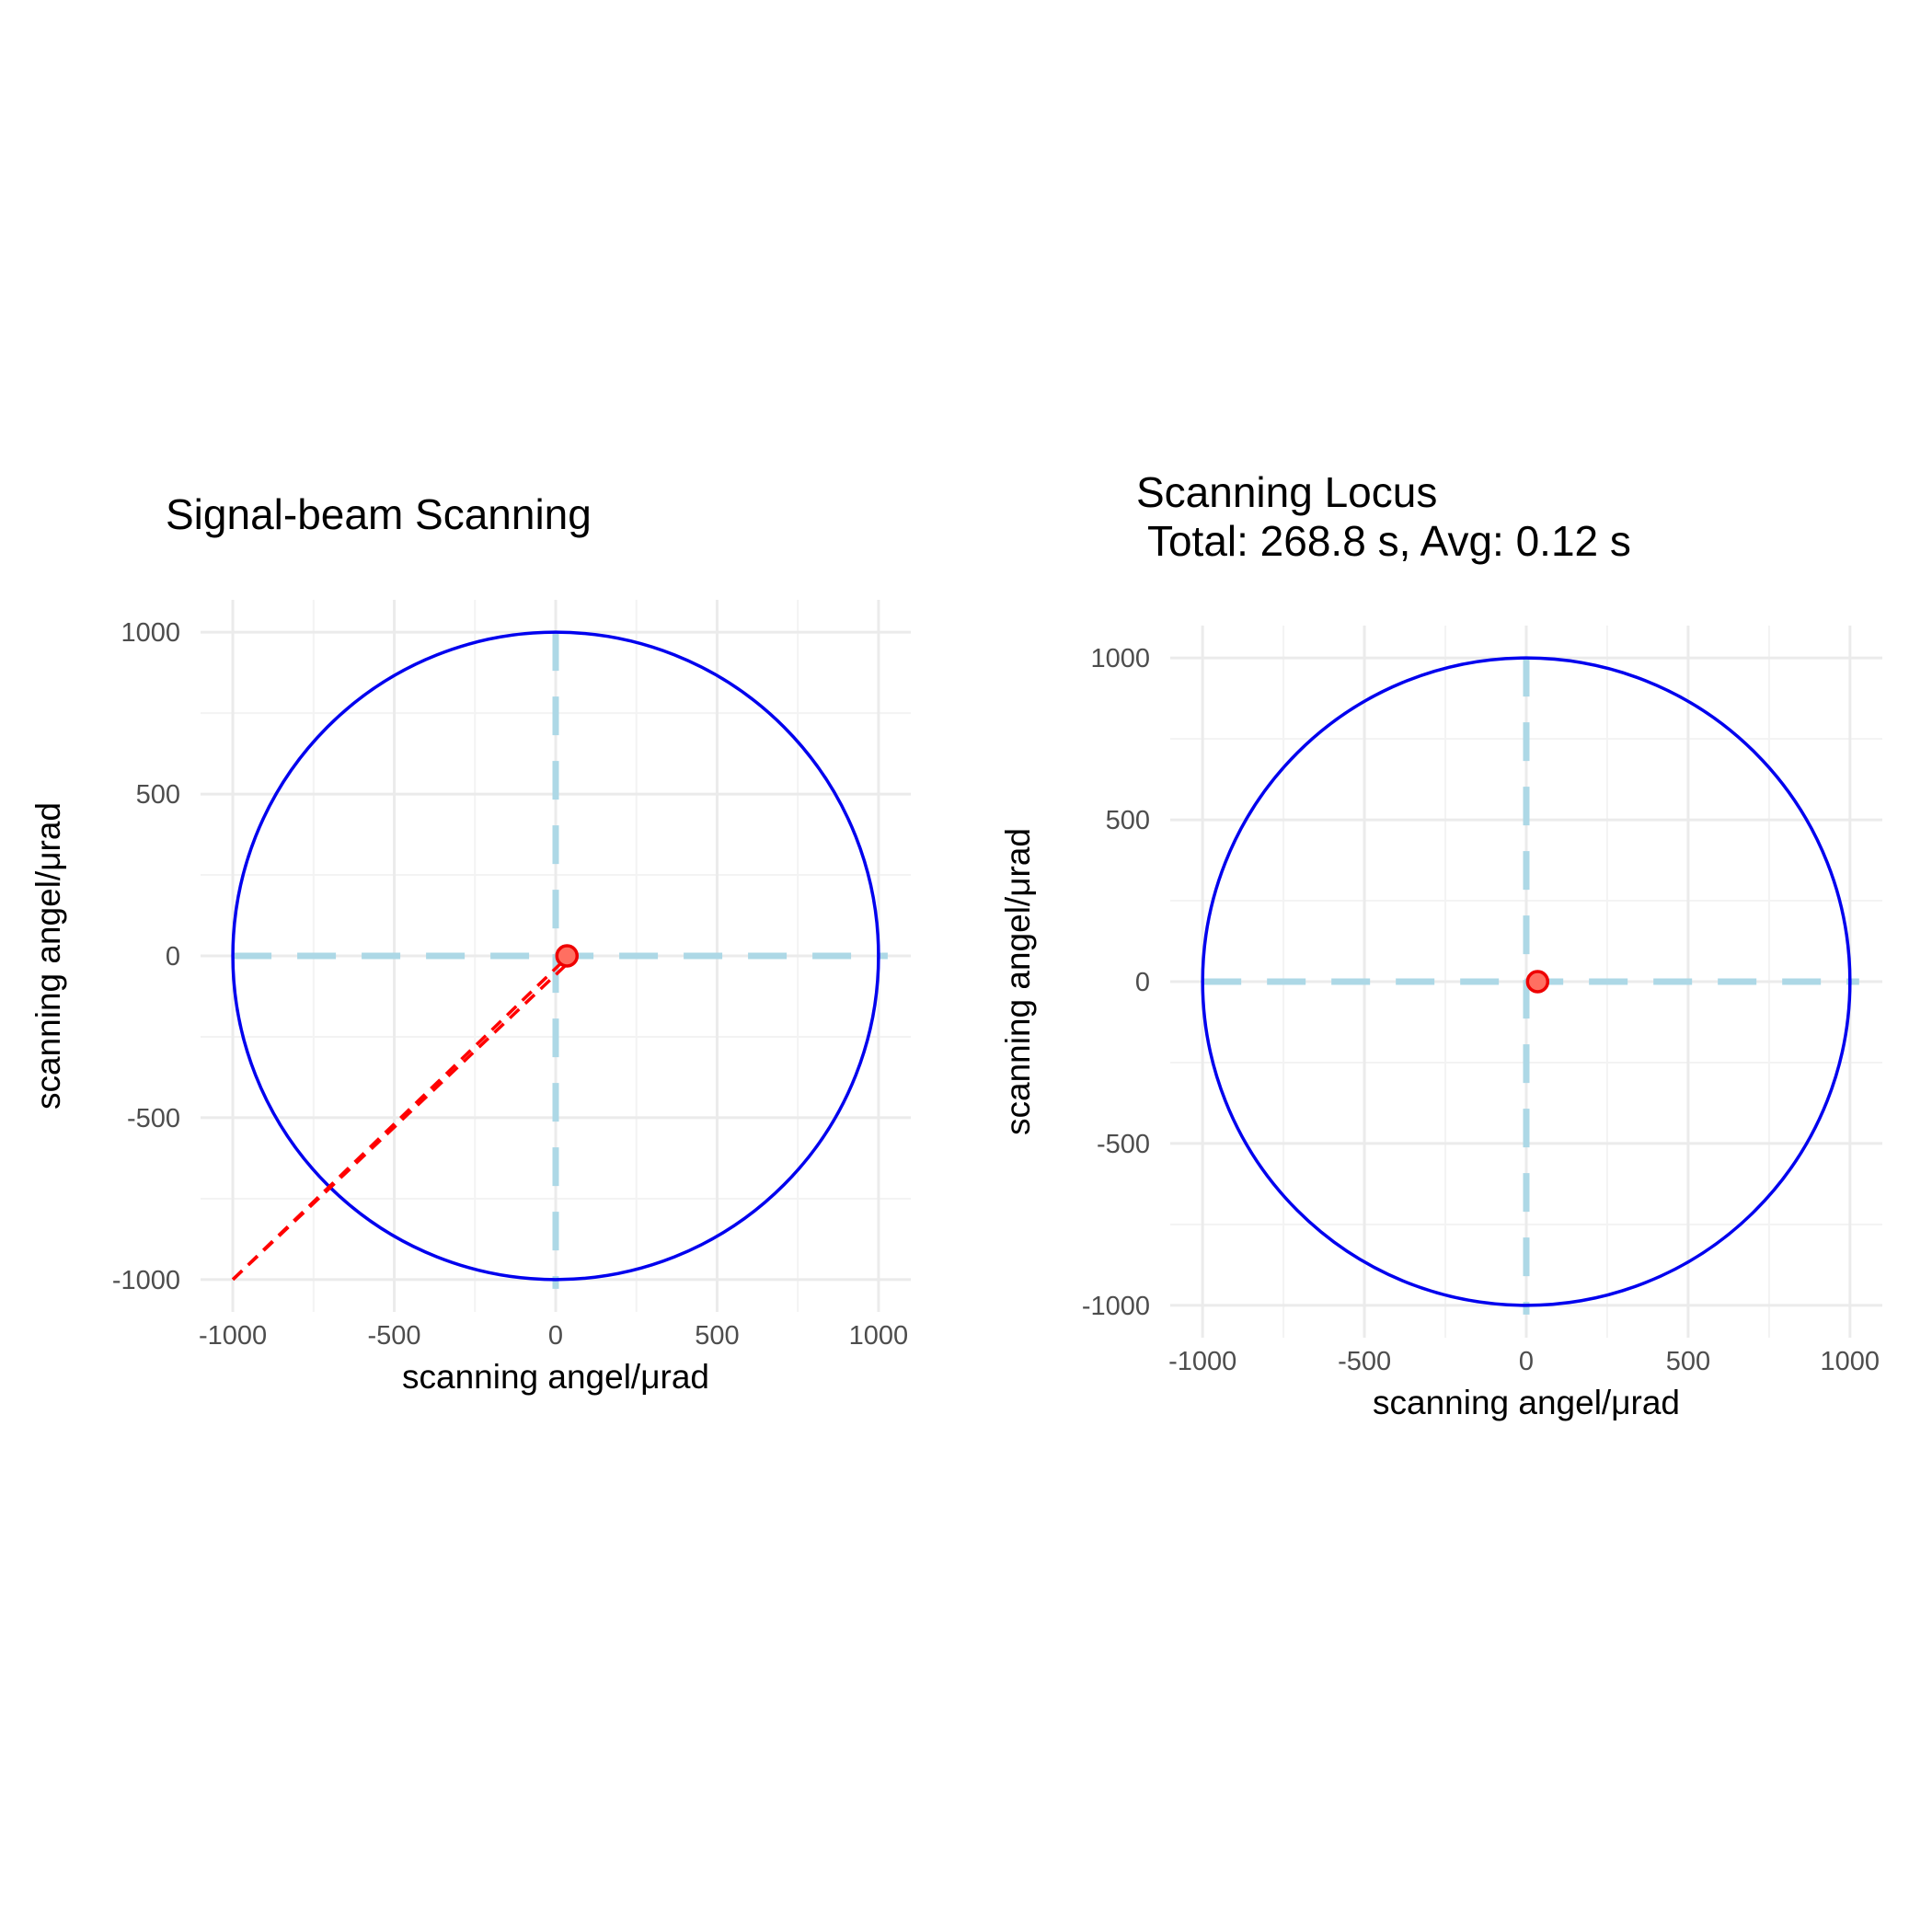  Describe the element at coordinates (379, 514) in the screenshot. I see `plot-title: Signal-beam Scanning` at that location.